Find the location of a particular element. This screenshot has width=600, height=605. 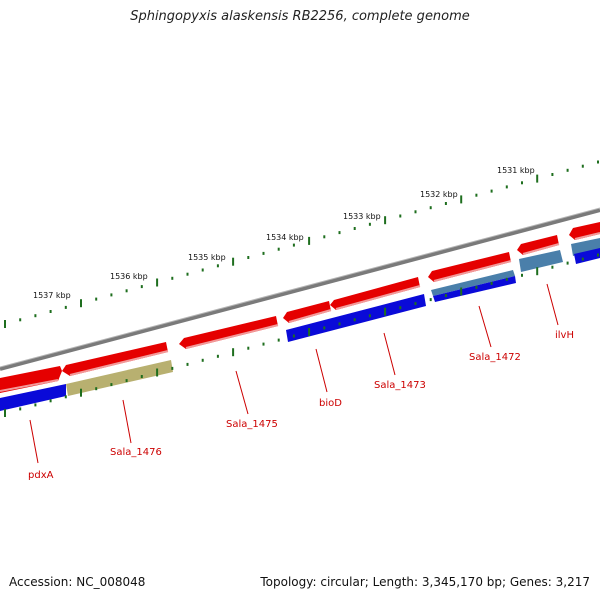

connector-sala1473 is located at coordinates (389, 354).